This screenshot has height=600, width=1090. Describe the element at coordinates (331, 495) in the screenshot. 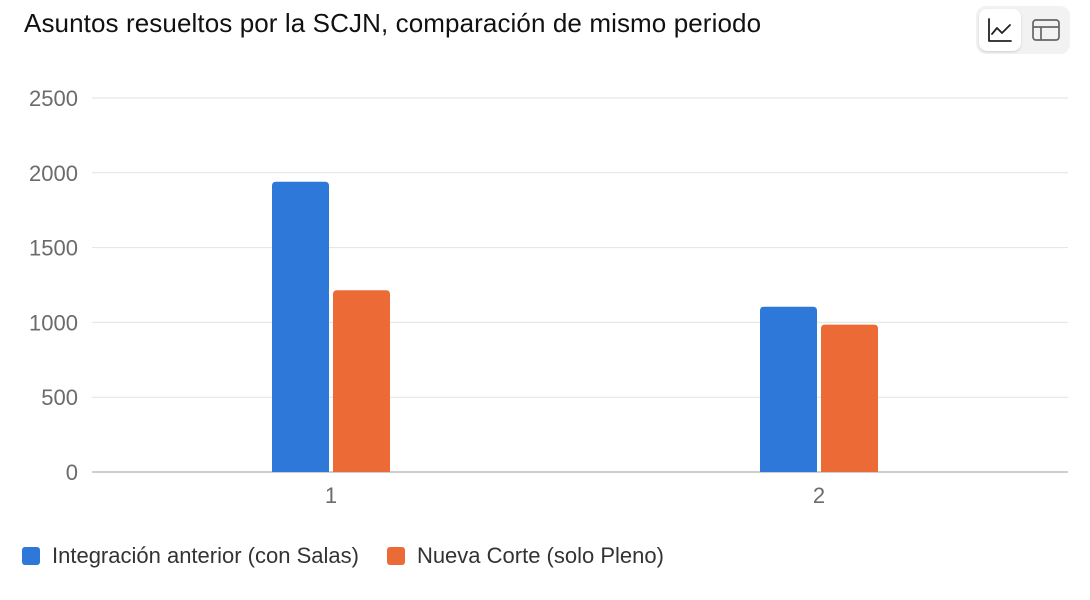

I see `x-tick-label: 1` at that location.